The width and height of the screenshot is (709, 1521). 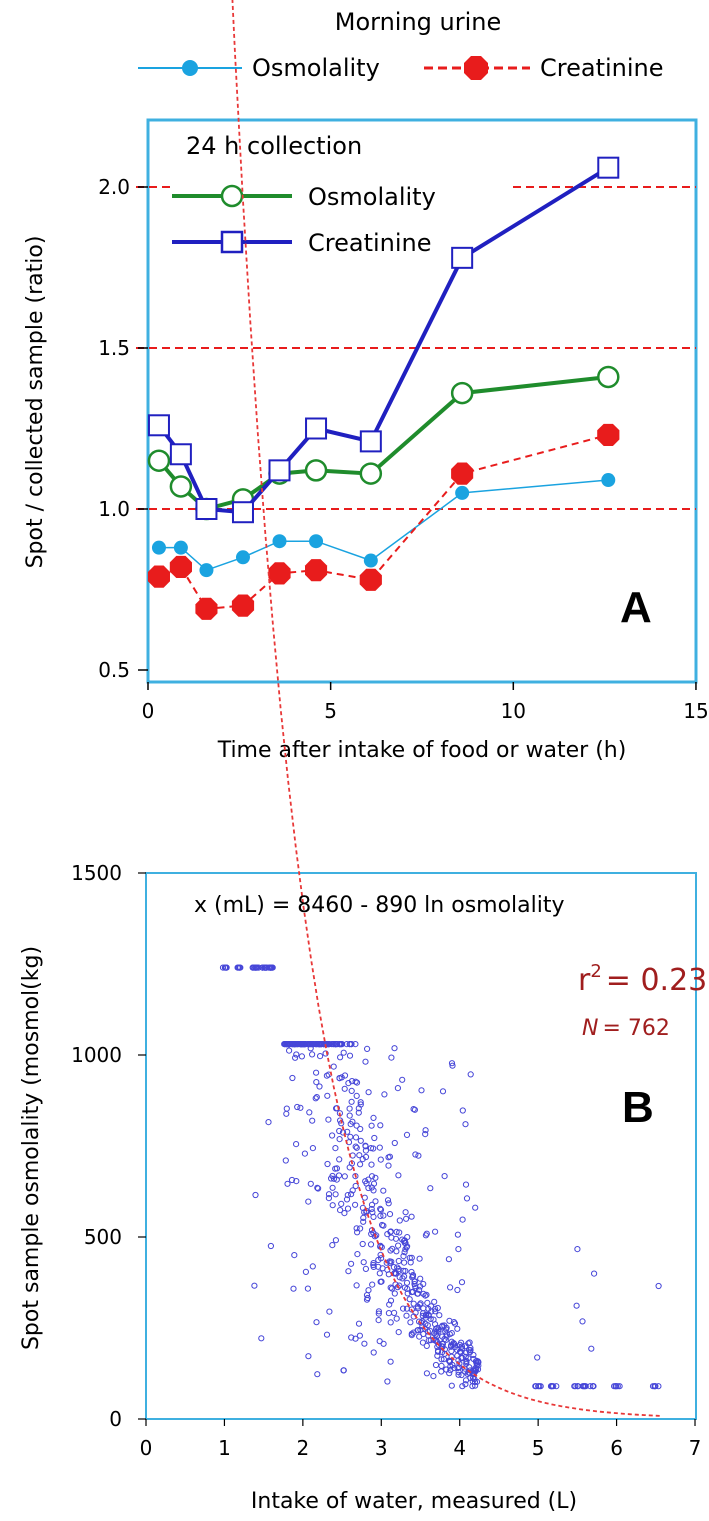 What do you see at coordinates (340, 198) in the screenshot?
I see `legend-24h: 24 h collection Osmolality Creatinine` at bounding box center [340, 198].